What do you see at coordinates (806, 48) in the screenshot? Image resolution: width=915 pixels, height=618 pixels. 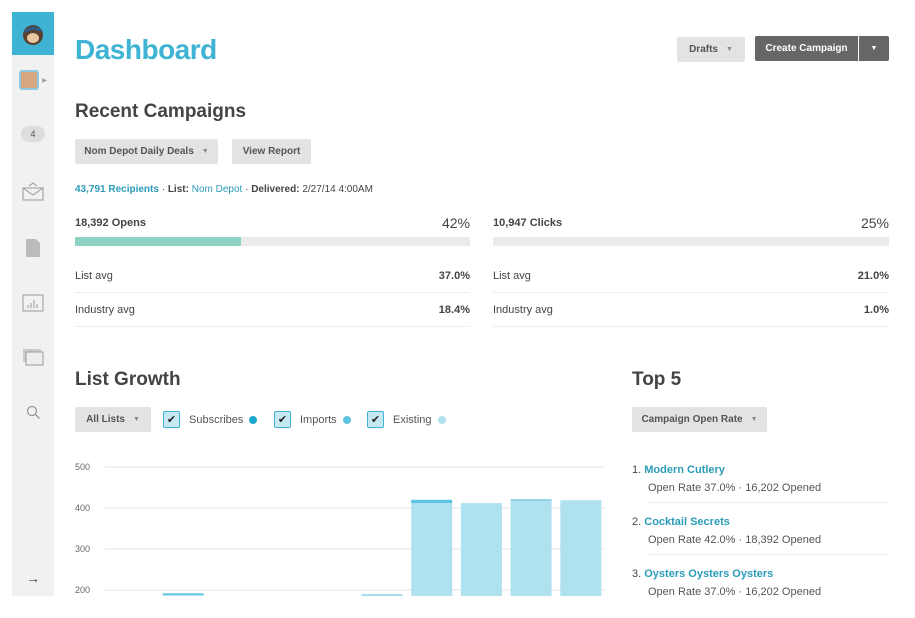 I see `create-campaign-button: Create Campaign` at bounding box center [806, 48].